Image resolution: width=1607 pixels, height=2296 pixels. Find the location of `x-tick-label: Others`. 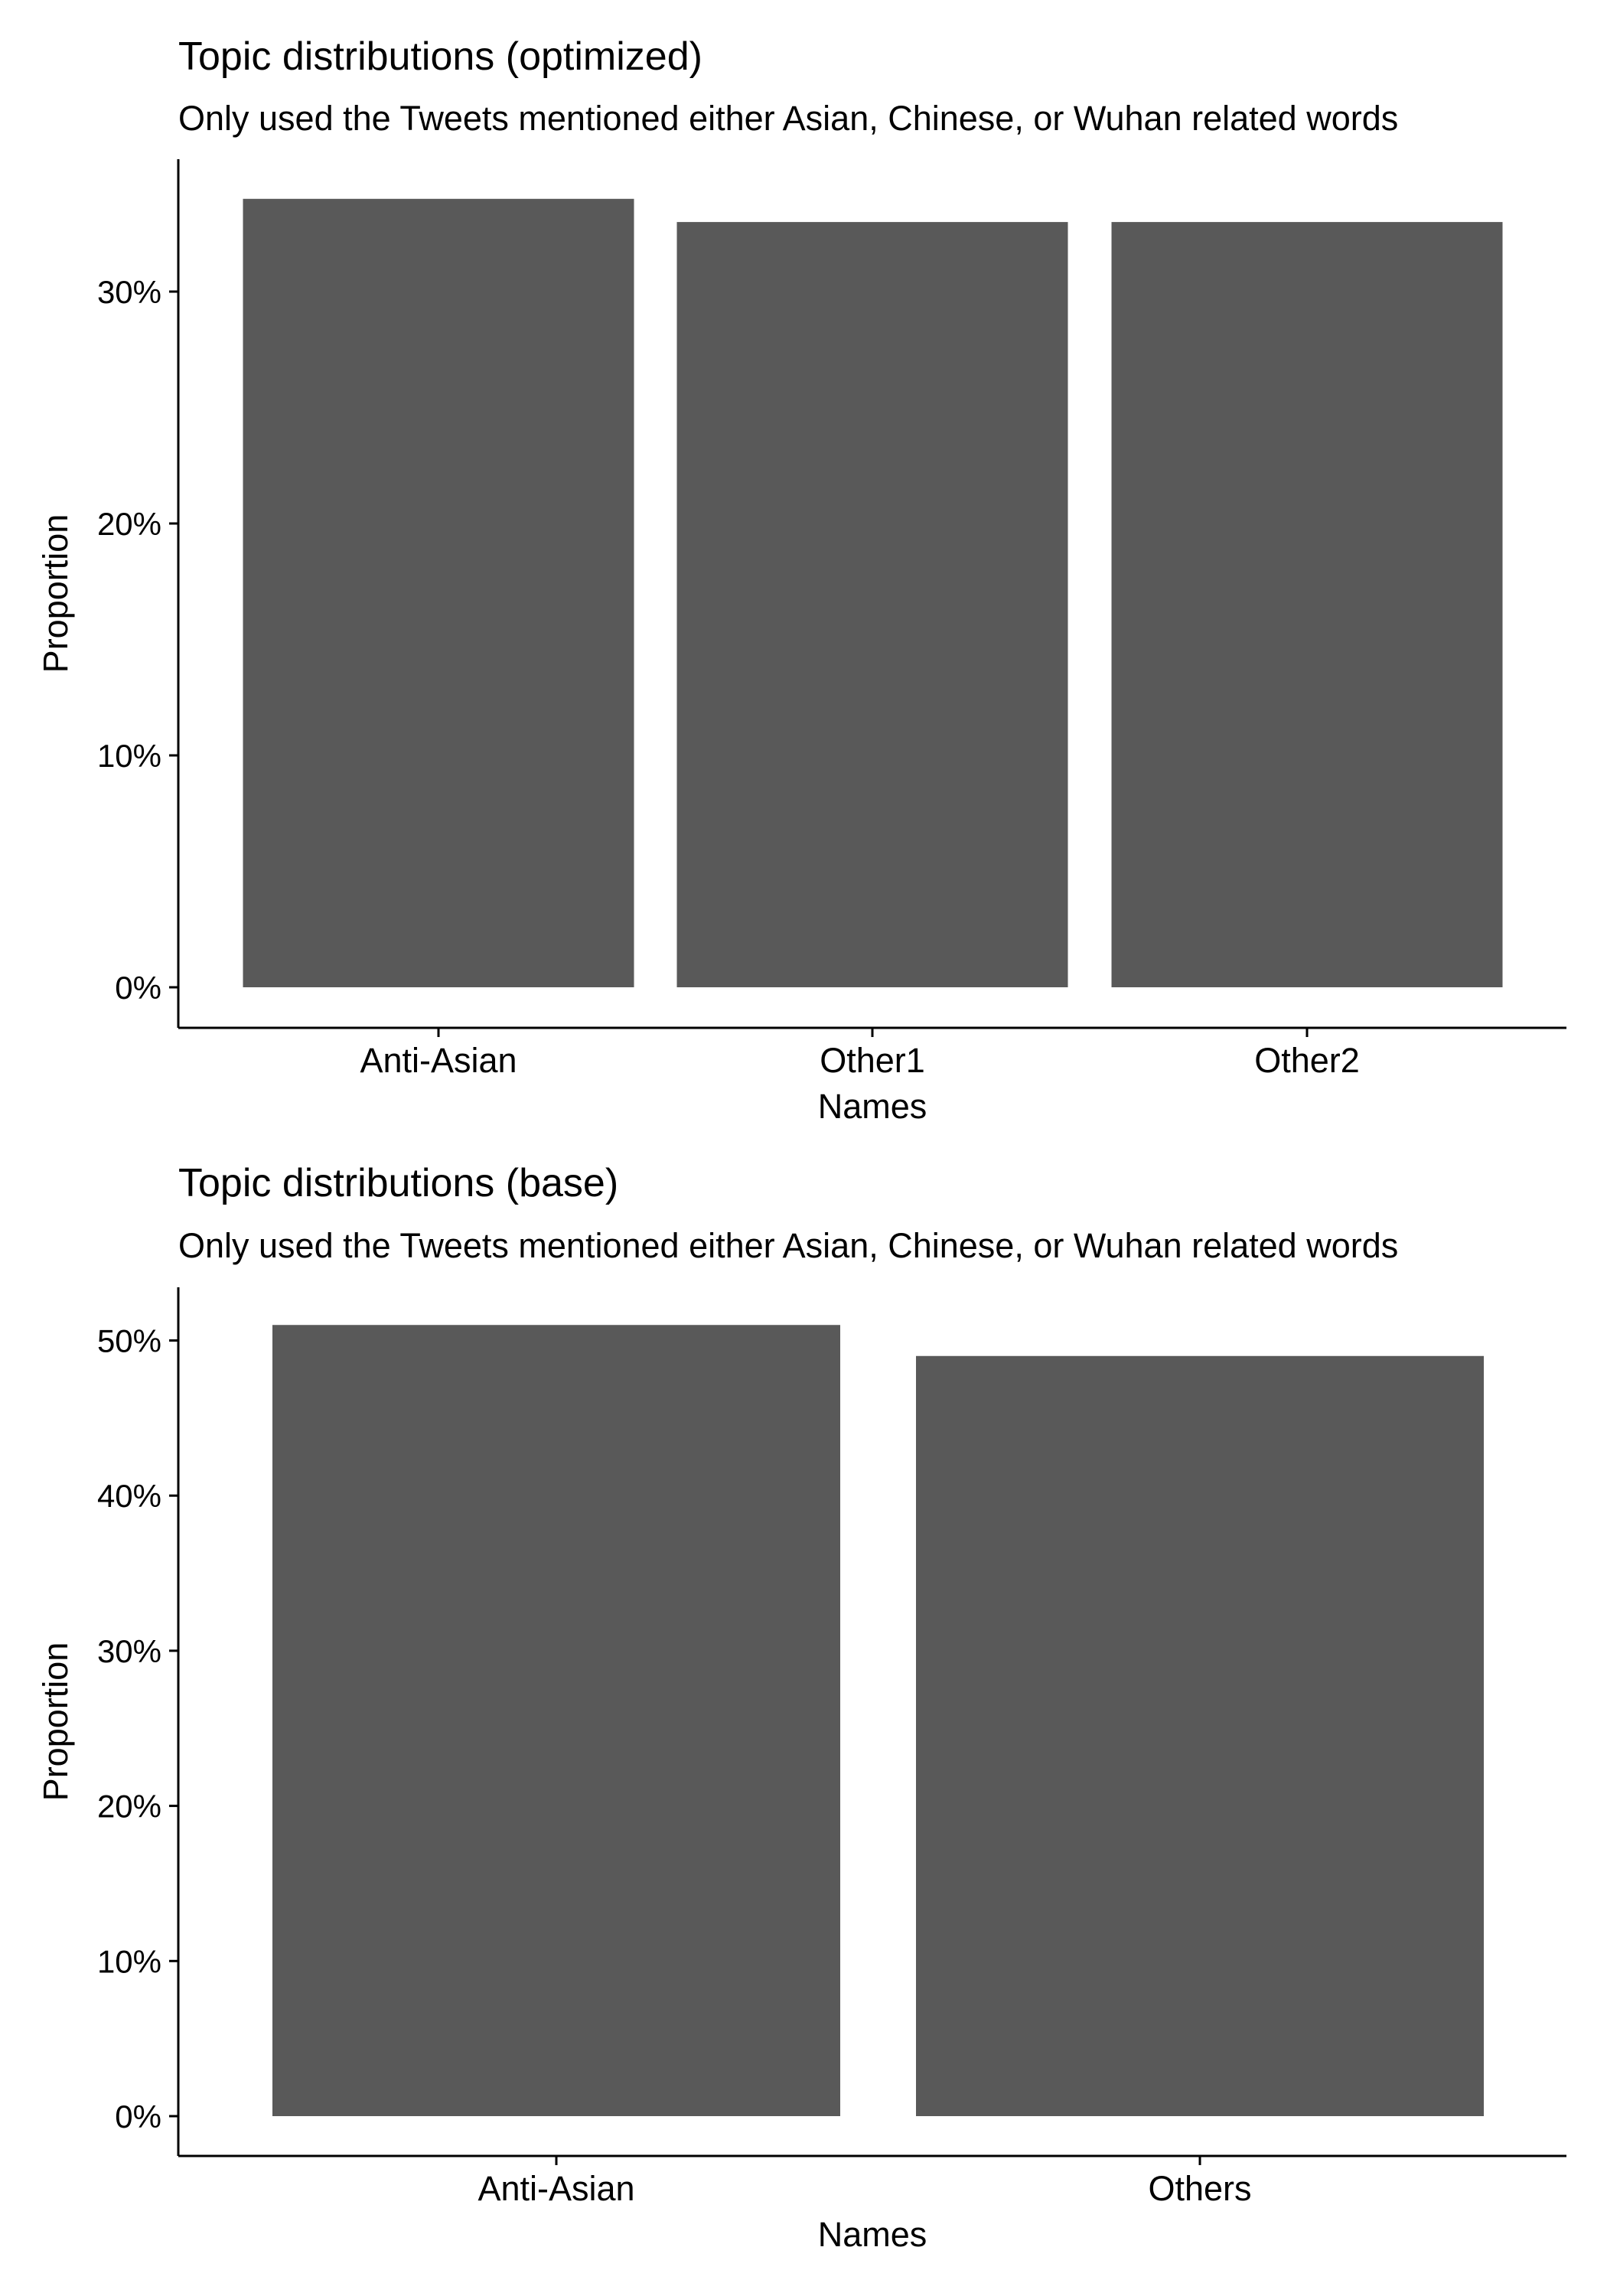

x-tick-label: Others is located at coordinates (1199, 2188).